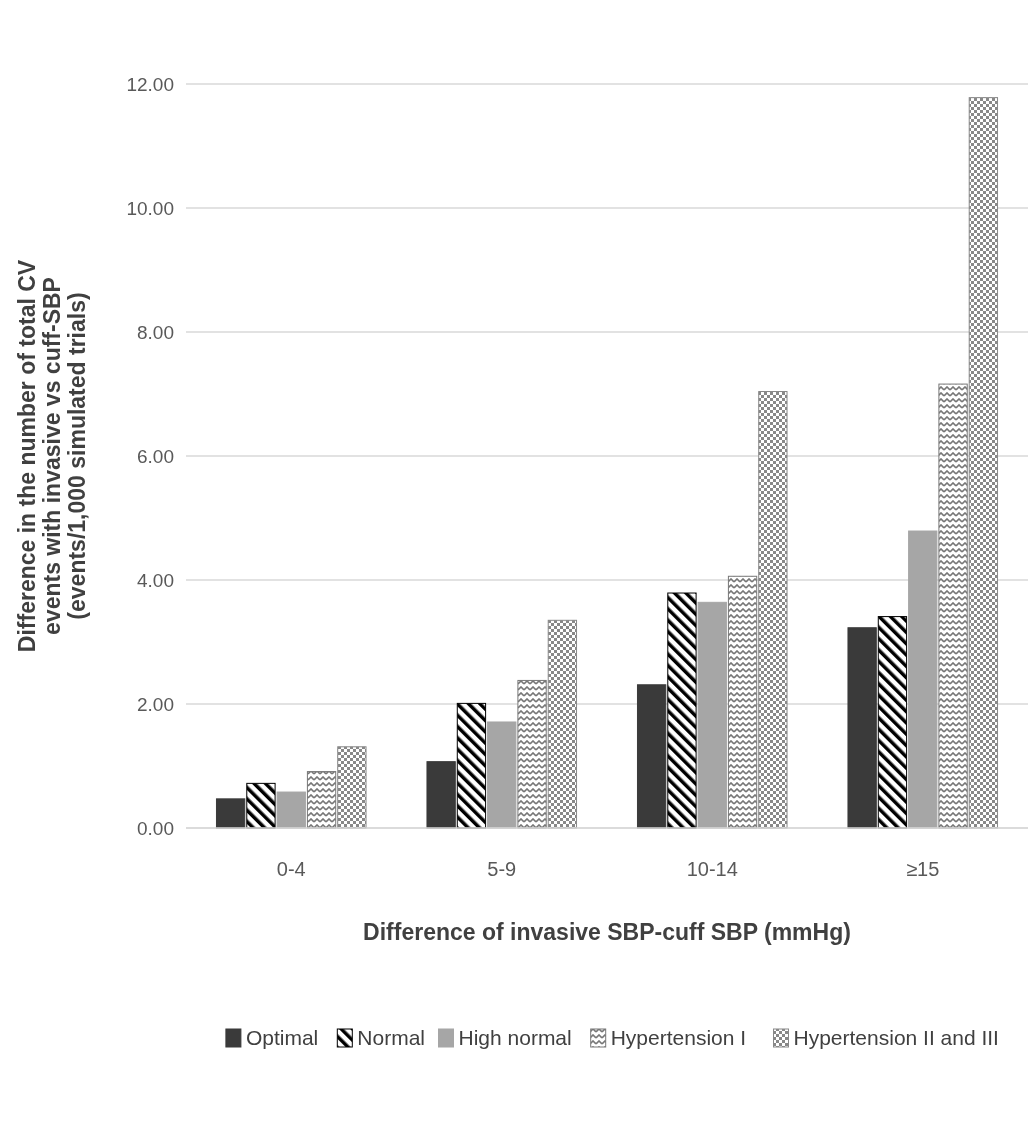  I want to click on y-tick-label: 6.00, so click(155, 456).